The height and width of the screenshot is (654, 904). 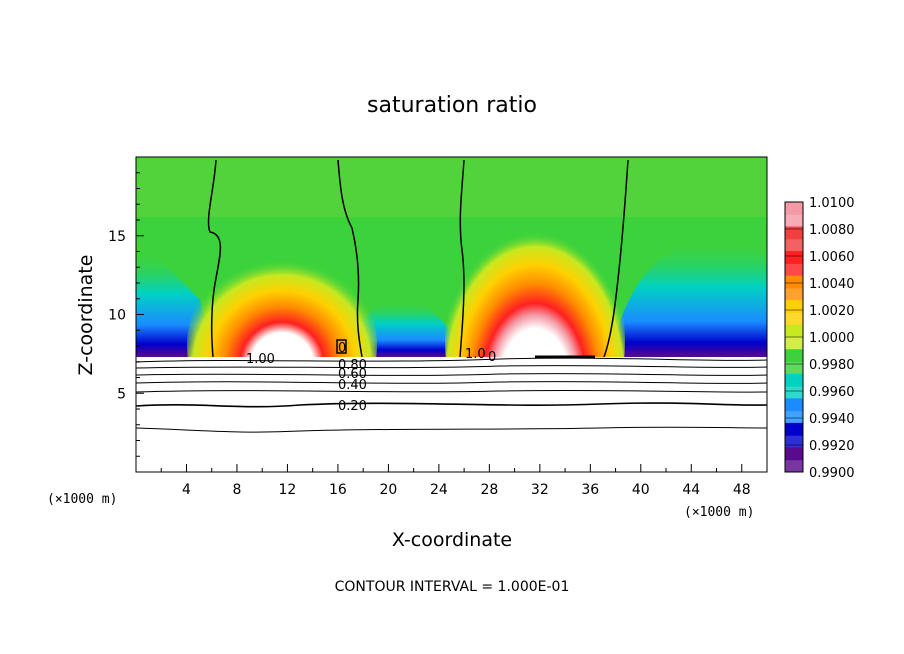 What do you see at coordinates (117, 237) in the screenshot?
I see `y-tick-label: 15` at bounding box center [117, 237].